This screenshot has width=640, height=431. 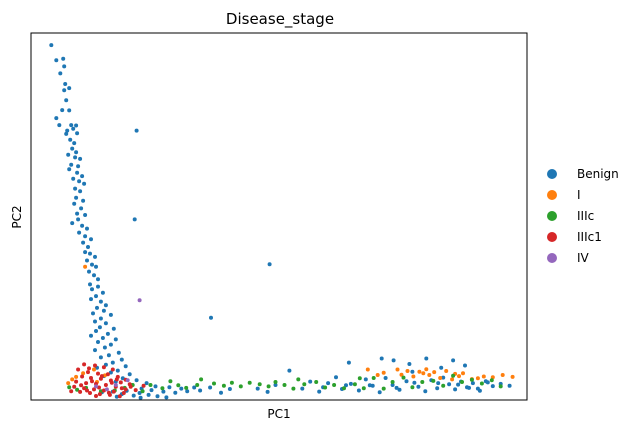 I want to click on legend-label-benign: Benign, so click(x=598, y=174).